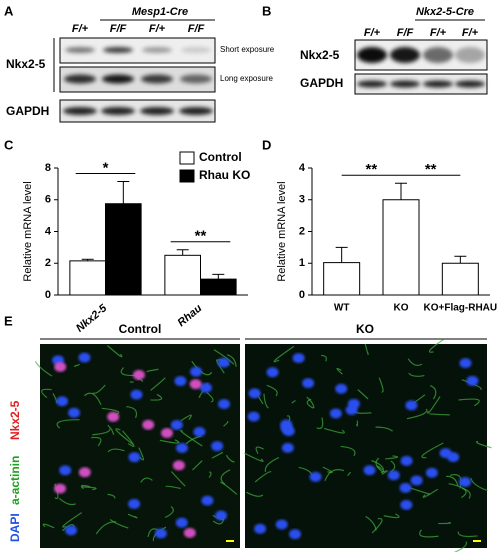 The width and height of the screenshot is (500, 552). I want to click on y-axis-label: Relative mRNA level, so click(28, 231).